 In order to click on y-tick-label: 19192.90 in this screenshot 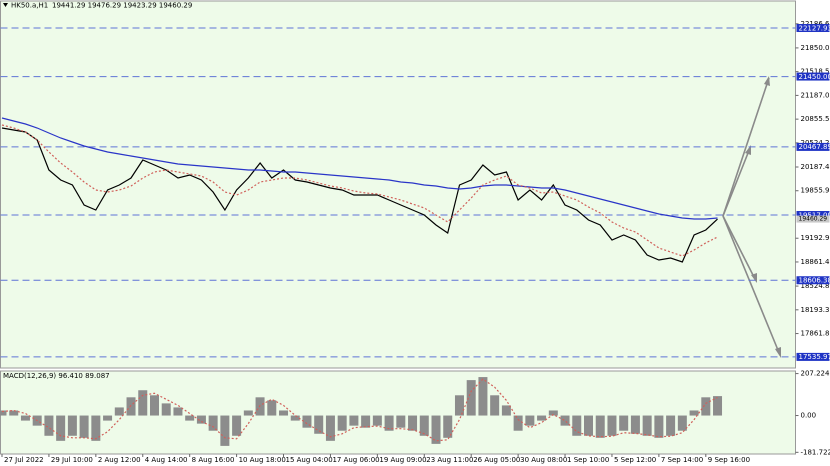, I will do `click(815, 238)`.